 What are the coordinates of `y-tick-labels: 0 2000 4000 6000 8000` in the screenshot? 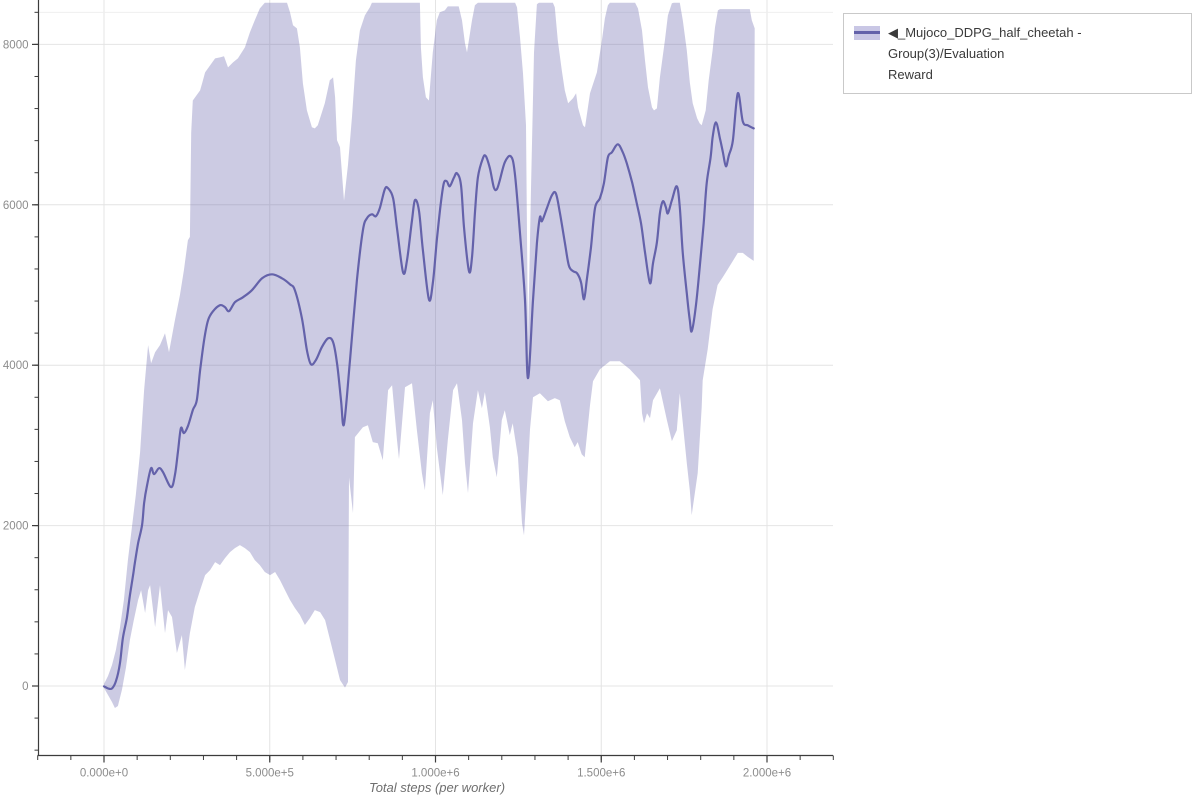 It's located at (16, 366).